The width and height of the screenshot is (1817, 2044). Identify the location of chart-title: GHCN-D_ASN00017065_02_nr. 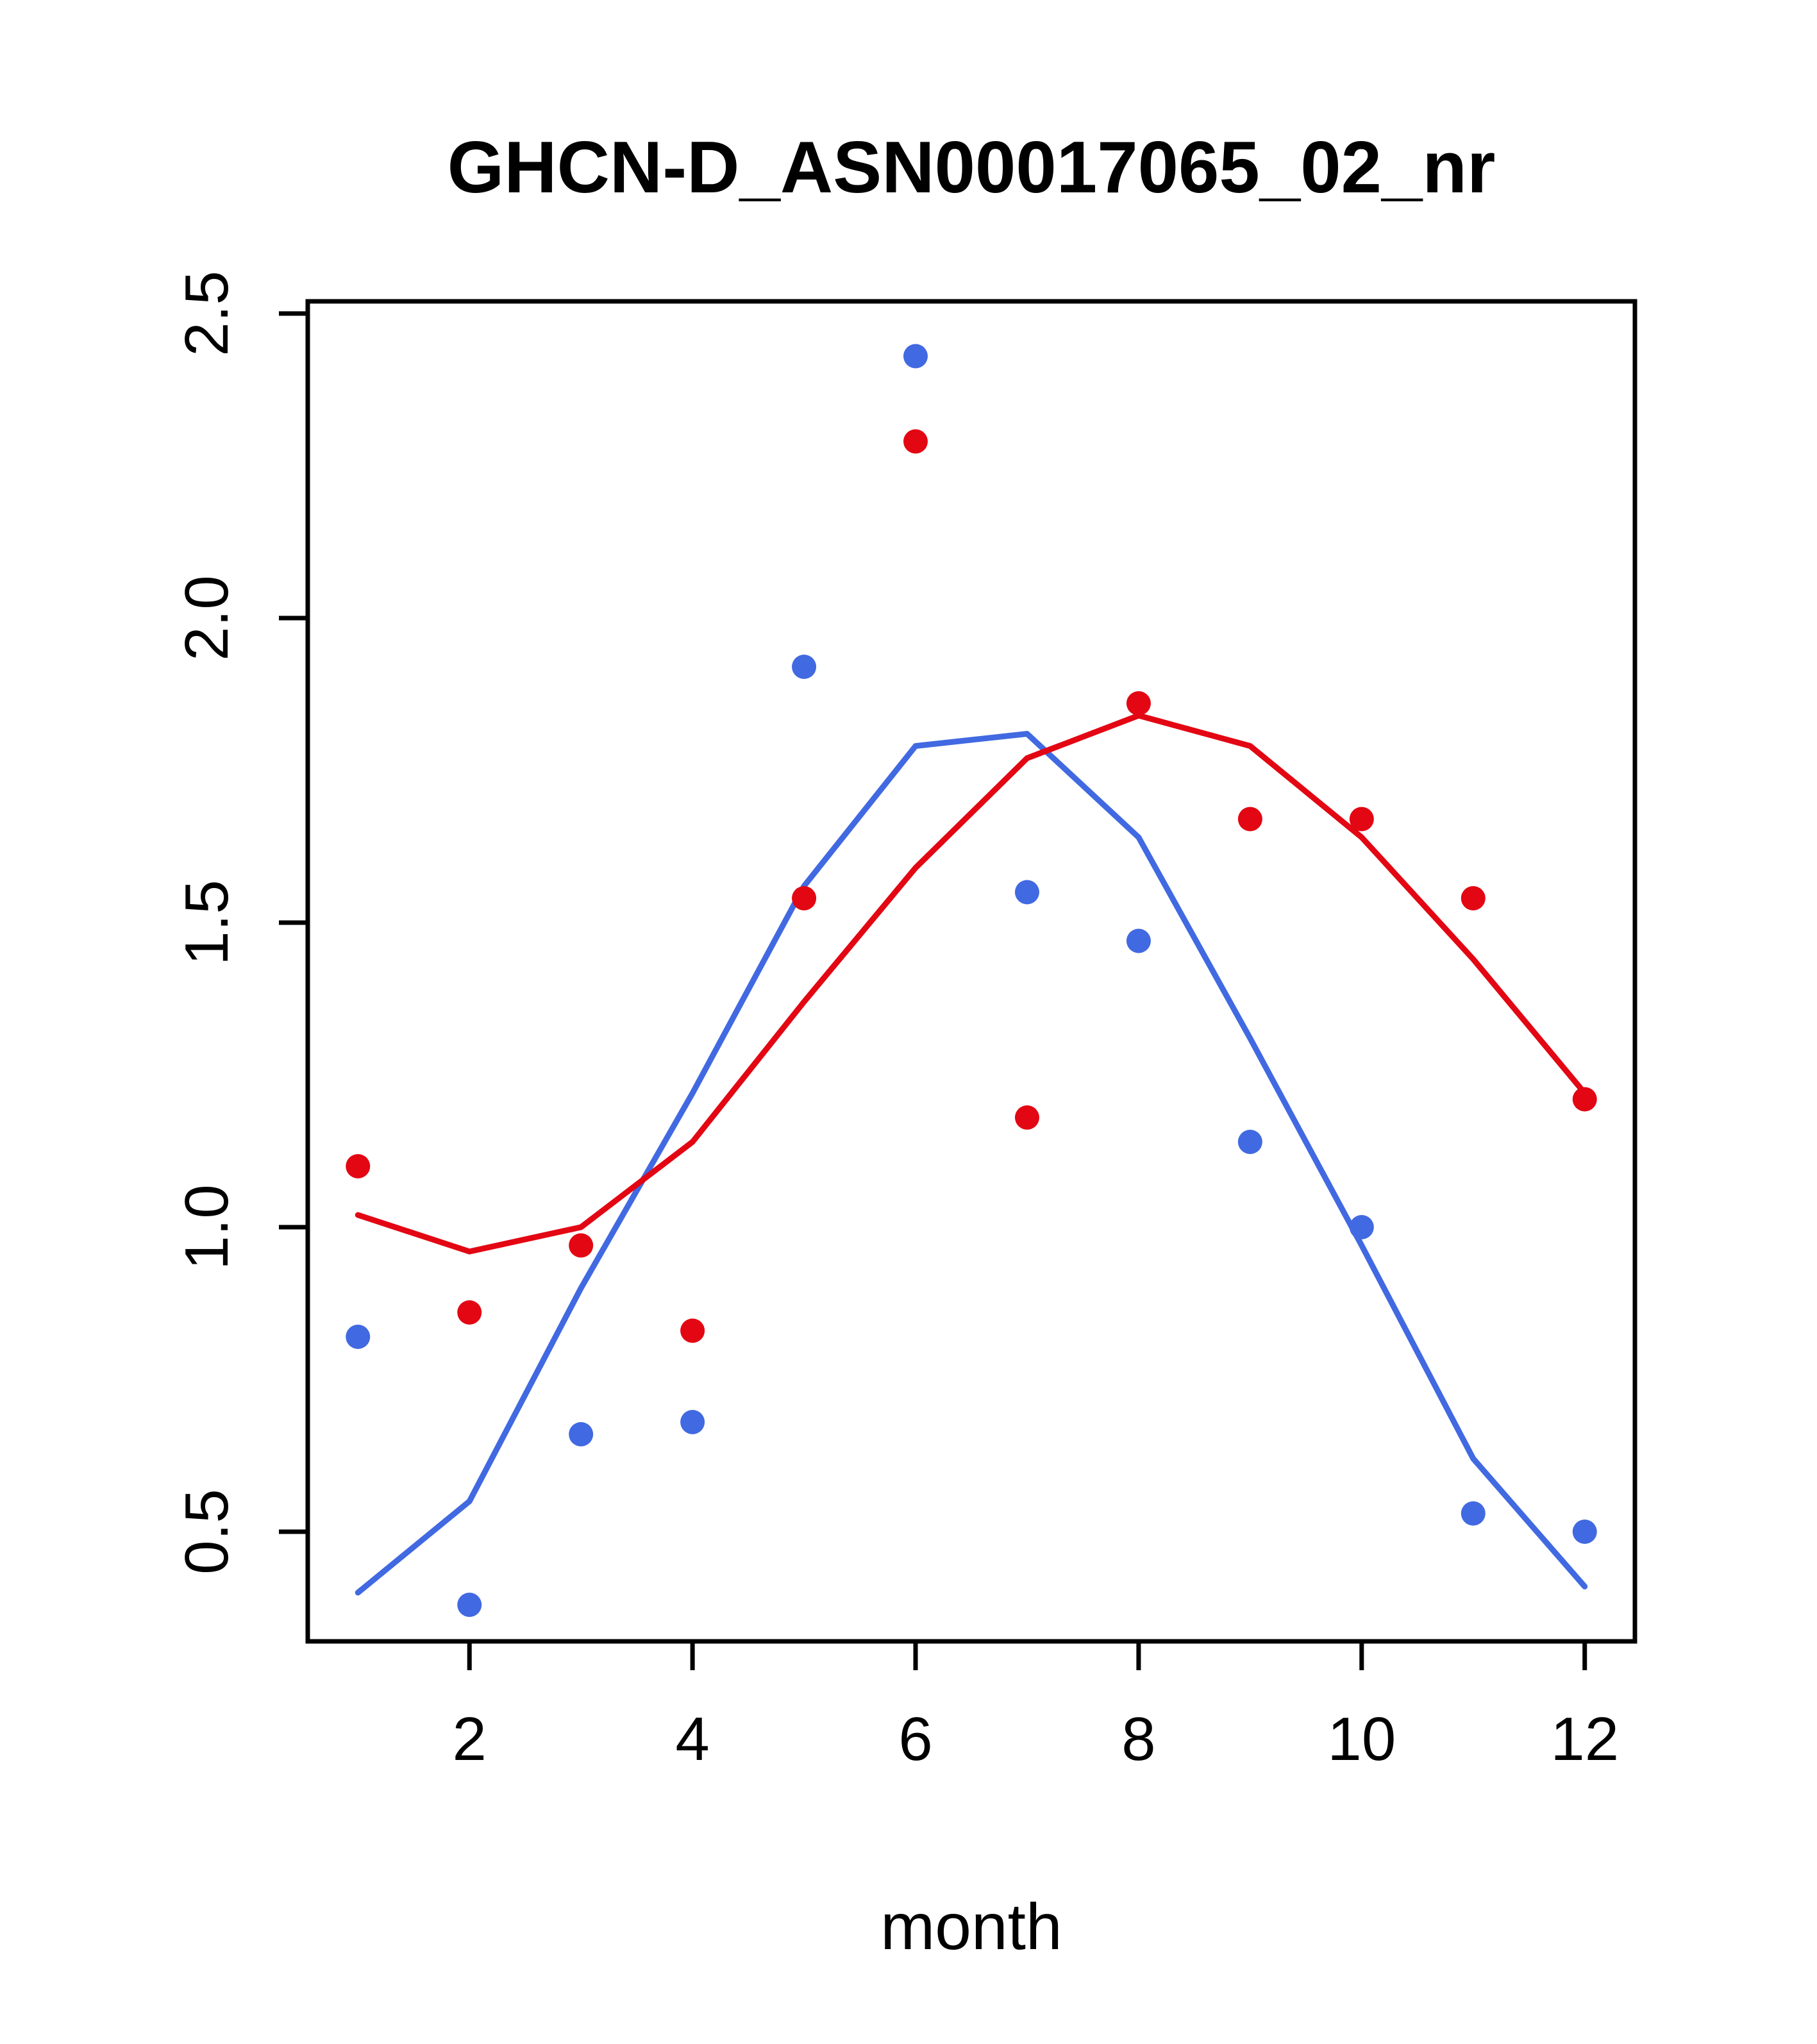
(972, 168).